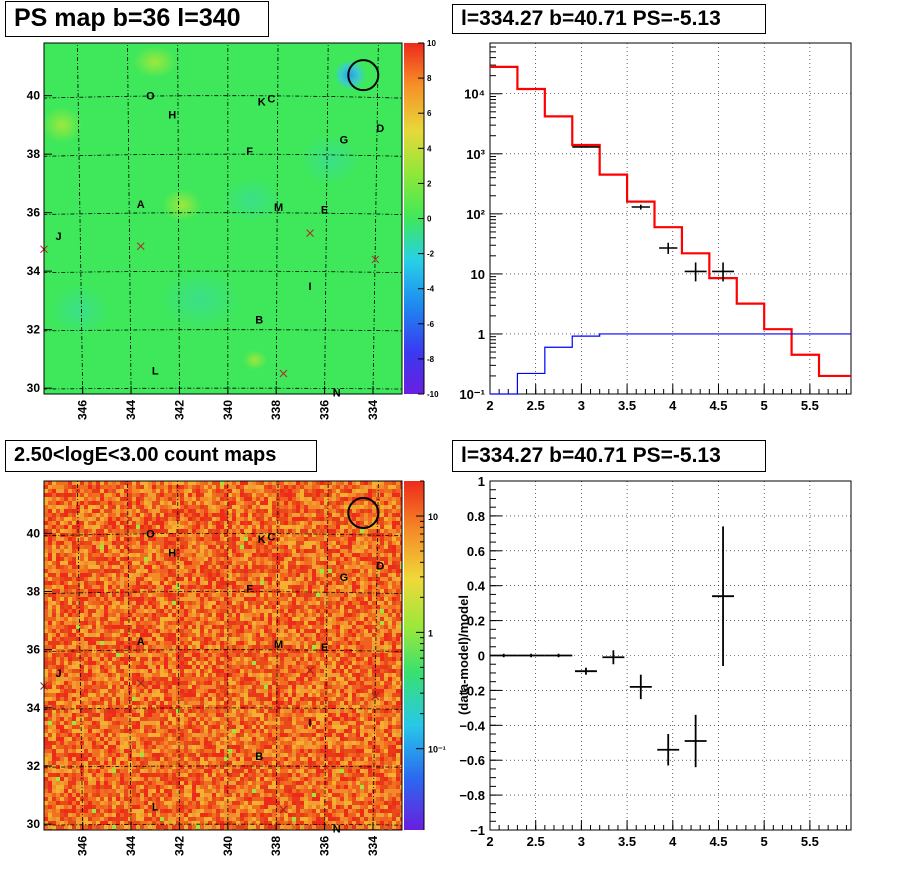  I want to click on colorbar-tick-label: 8, so click(429, 78).